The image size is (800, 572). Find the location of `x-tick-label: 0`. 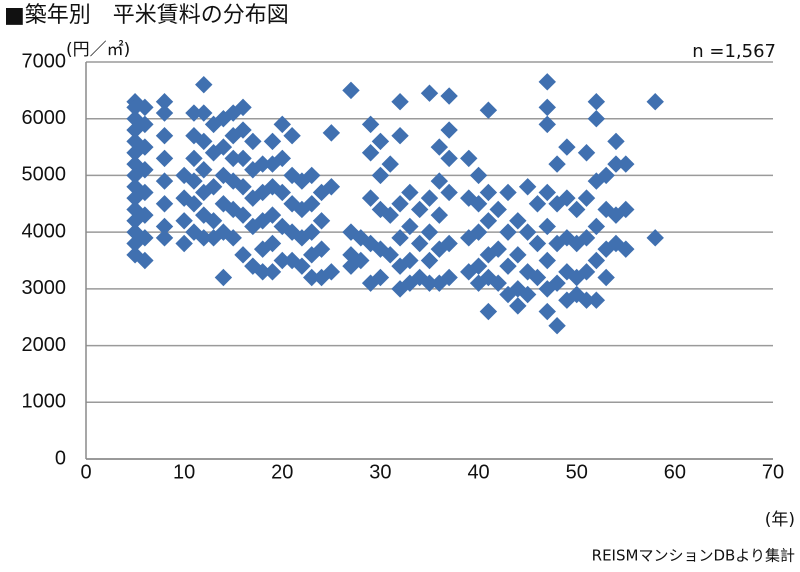

x-tick-label: 0 is located at coordinates (85, 472).